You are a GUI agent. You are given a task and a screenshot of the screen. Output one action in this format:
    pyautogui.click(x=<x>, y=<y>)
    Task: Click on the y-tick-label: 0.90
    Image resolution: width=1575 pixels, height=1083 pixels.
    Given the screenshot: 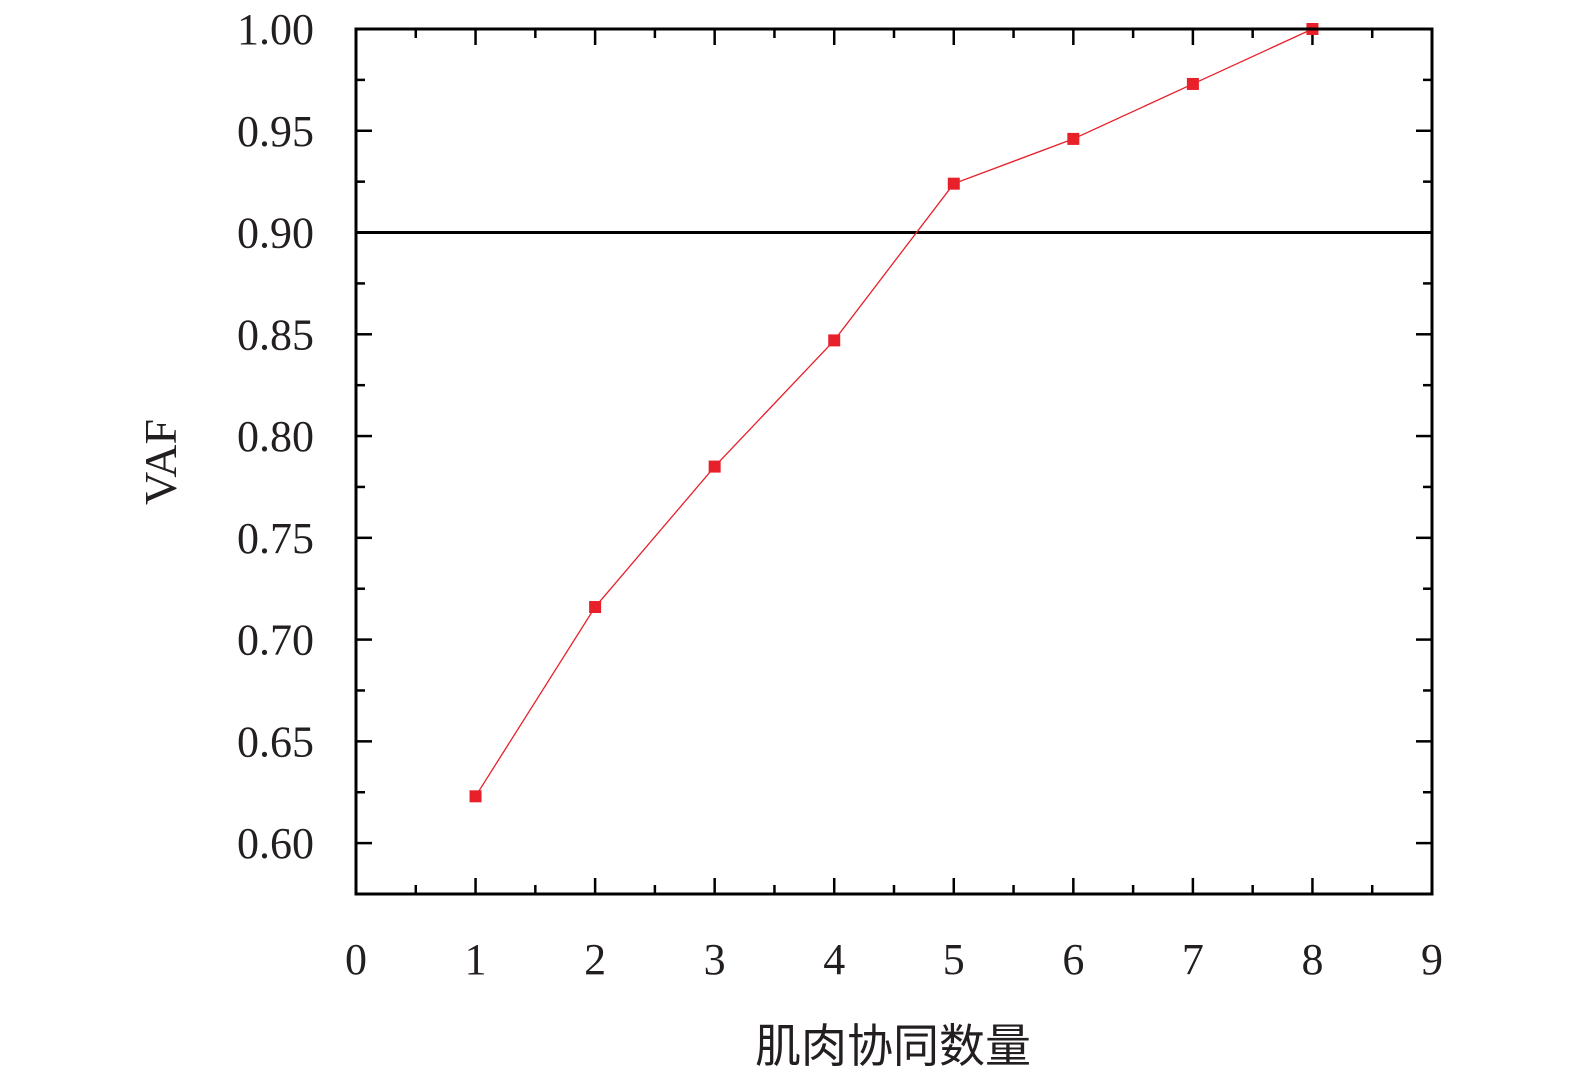 What is the action you would take?
    pyautogui.click(x=275, y=233)
    